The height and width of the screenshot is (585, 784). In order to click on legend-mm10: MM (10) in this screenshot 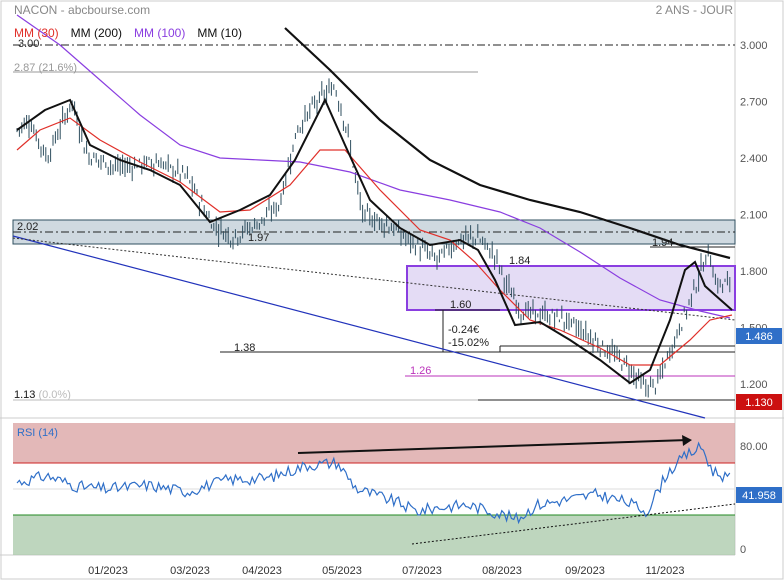, I will do `click(219, 33)`.